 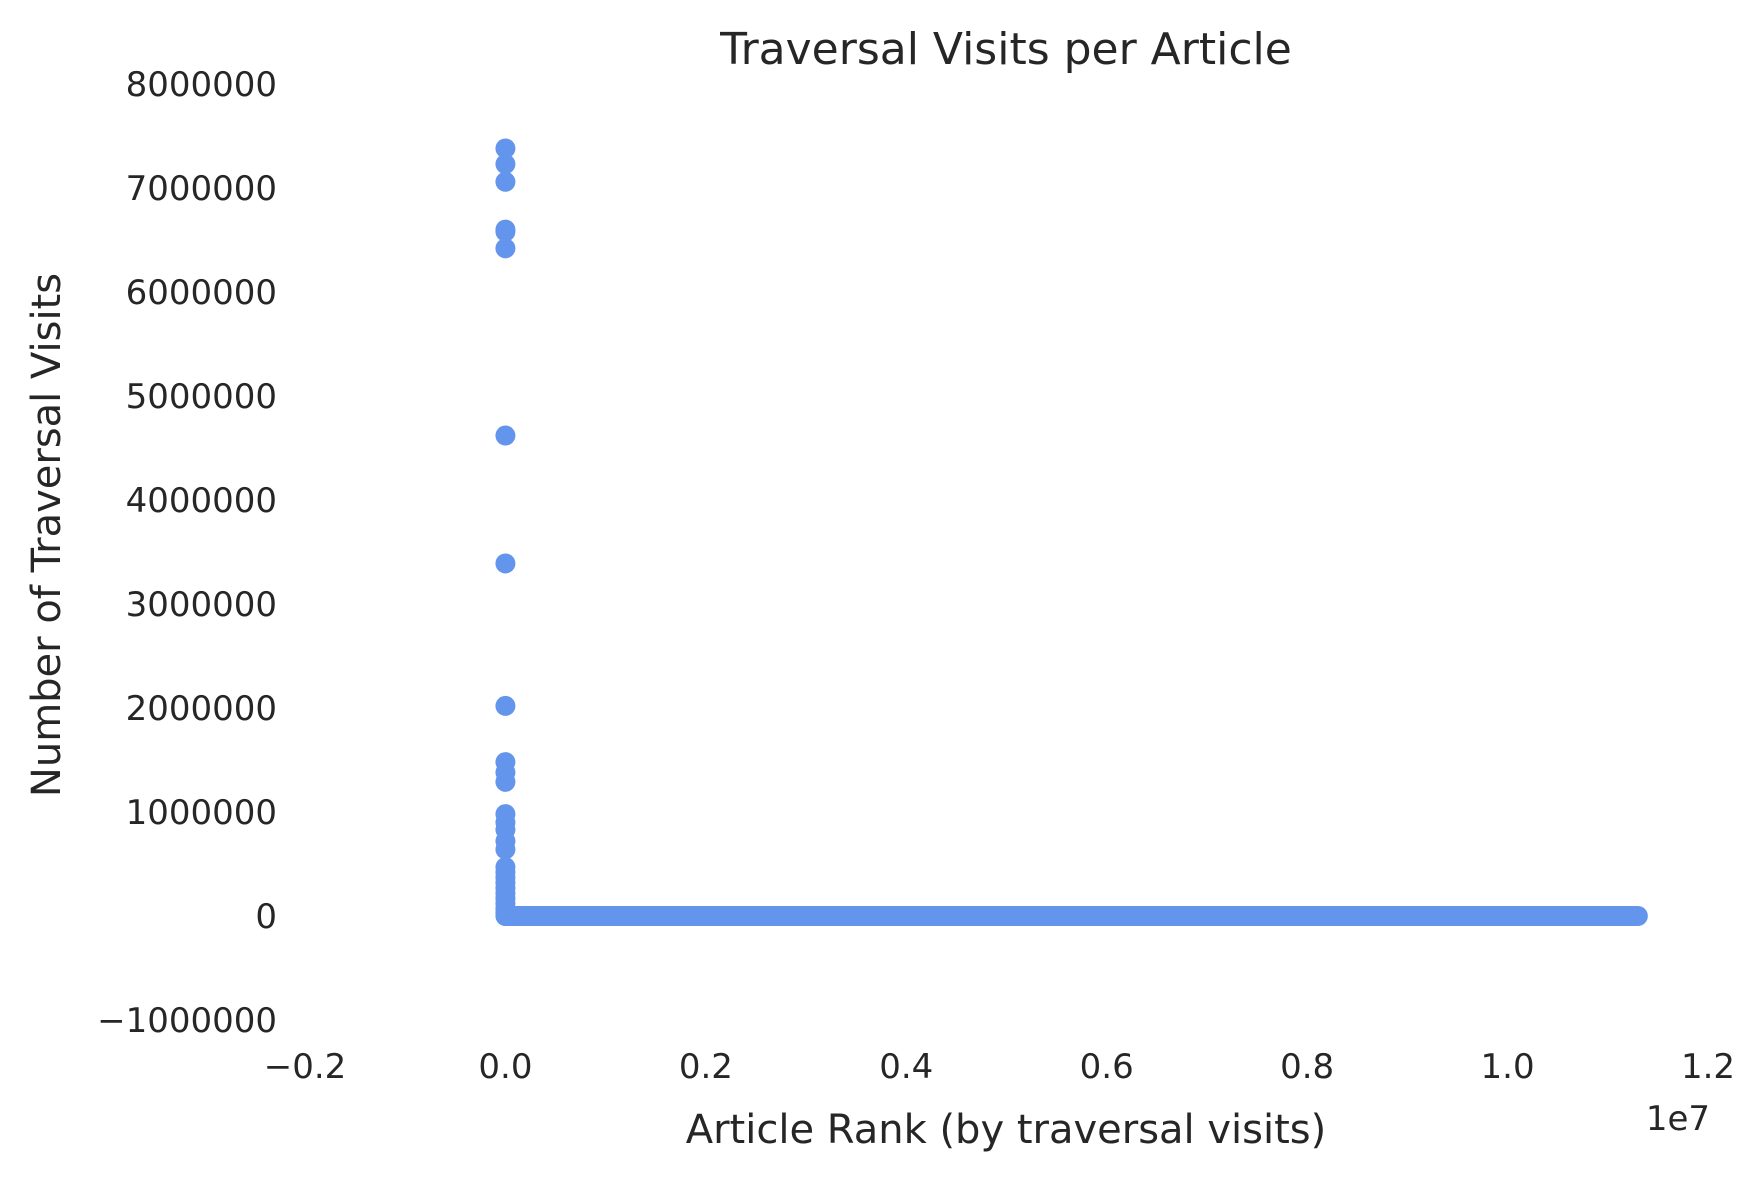 What do you see at coordinates (706, 1067) in the screenshot?
I see `x-tick-label: 0.2` at bounding box center [706, 1067].